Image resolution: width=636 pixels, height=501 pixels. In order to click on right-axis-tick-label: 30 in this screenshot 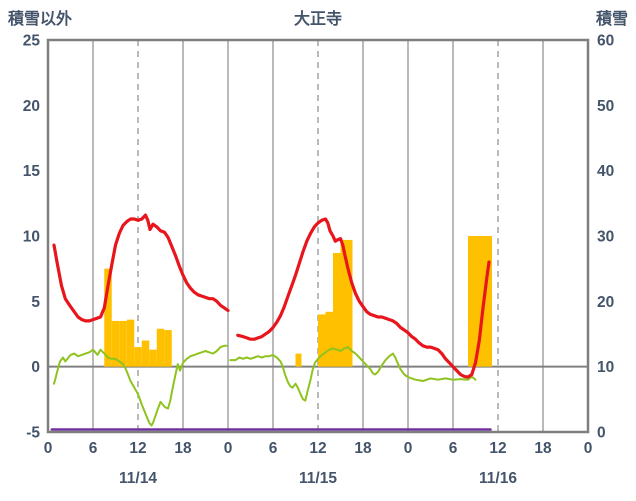, I will do `click(605, 237)`.